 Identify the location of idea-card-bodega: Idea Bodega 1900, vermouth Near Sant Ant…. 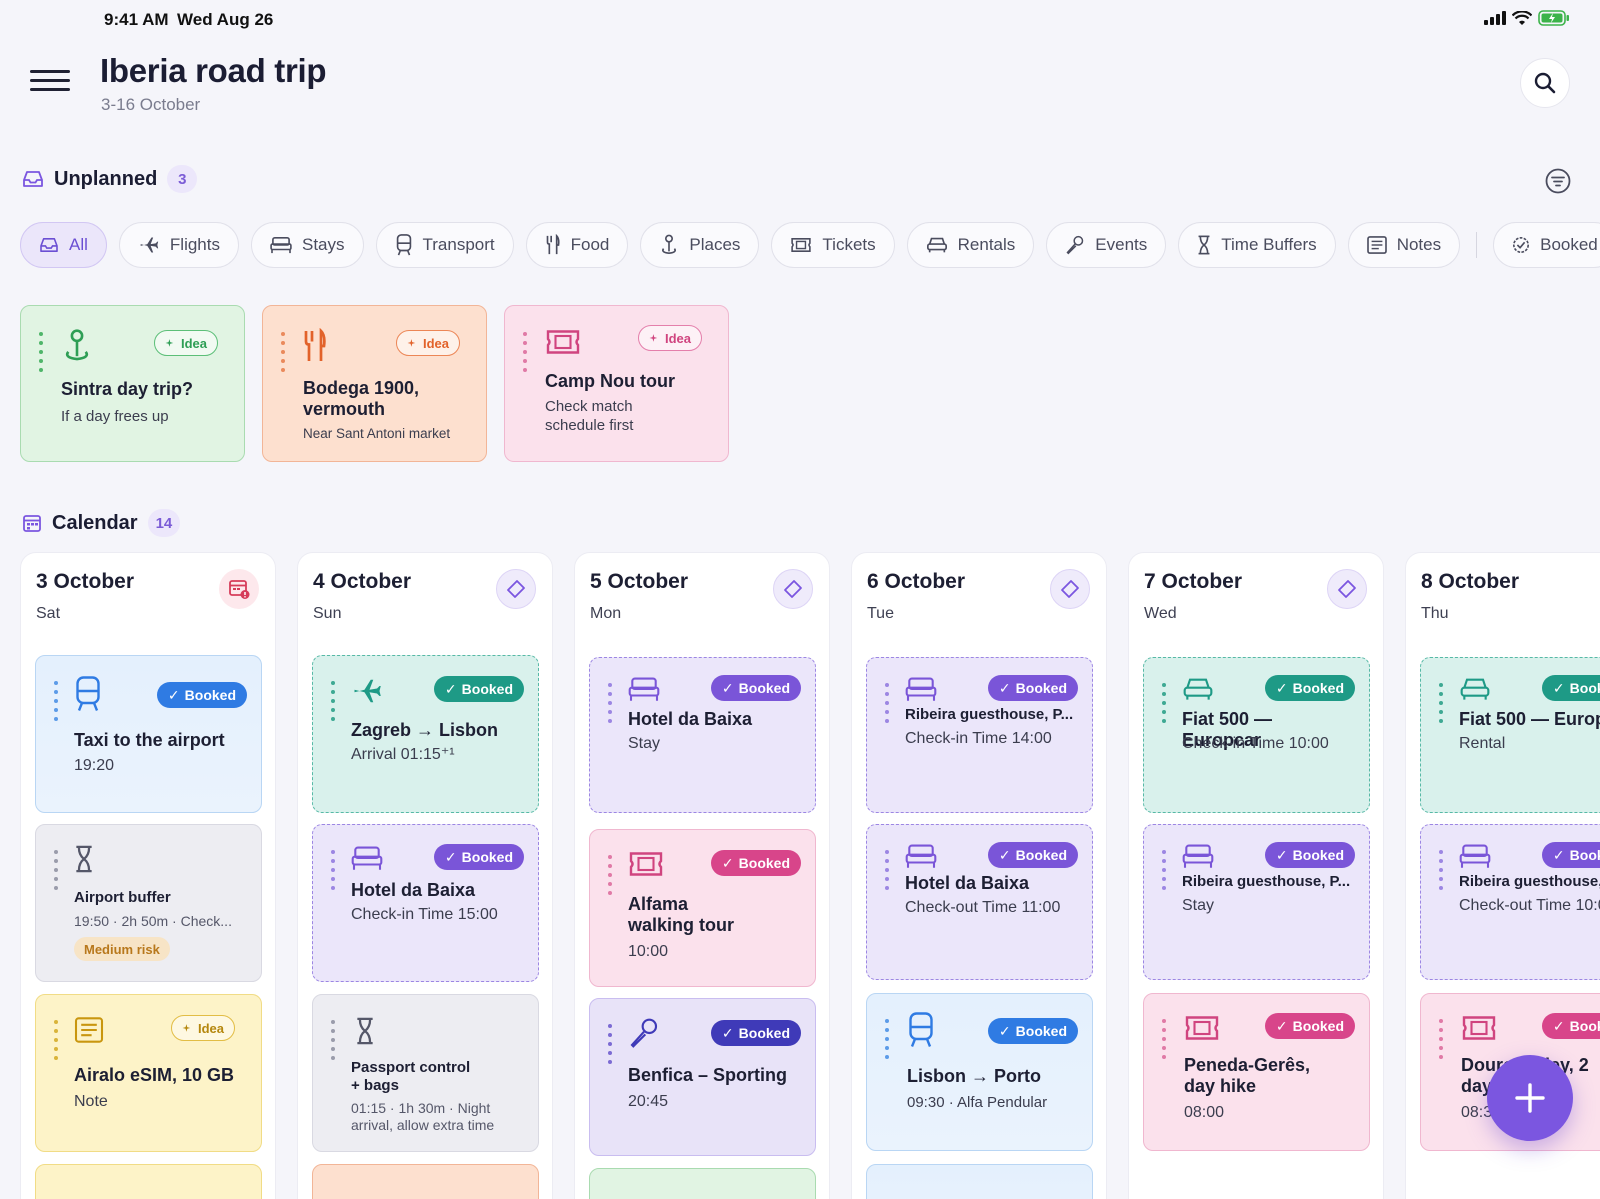
(374, 383).